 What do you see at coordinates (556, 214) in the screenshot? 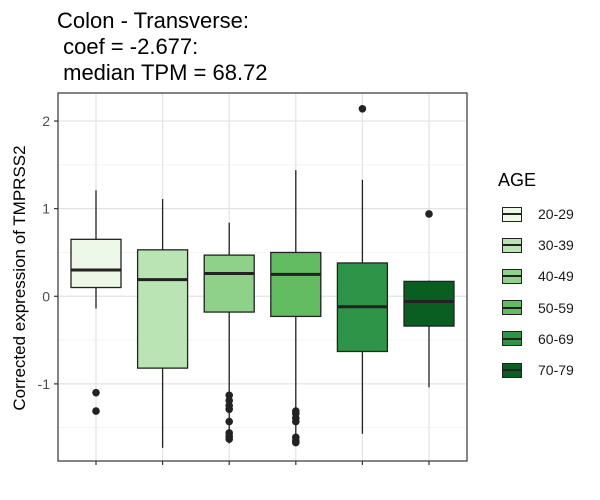
I see `legend-label: 20-29` at bounding box center [556, 214].